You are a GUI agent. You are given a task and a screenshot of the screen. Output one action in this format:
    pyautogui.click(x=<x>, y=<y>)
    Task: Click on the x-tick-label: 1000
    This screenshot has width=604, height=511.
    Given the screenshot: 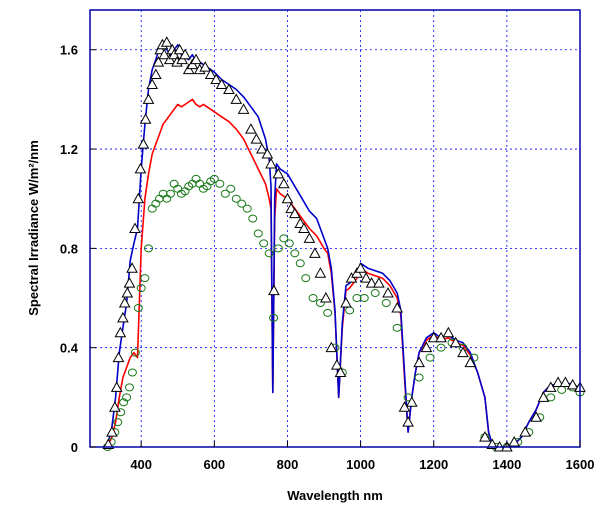 What is the action you would take?
    pyautogui.click(x=360, y=464)
    